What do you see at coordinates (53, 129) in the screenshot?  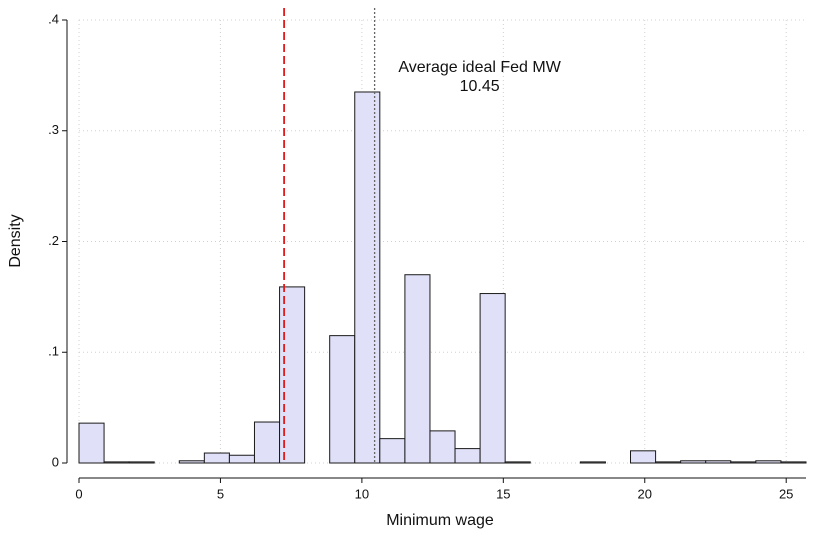 I see `y-tick-label: .3` at bounding box center [53, 129].